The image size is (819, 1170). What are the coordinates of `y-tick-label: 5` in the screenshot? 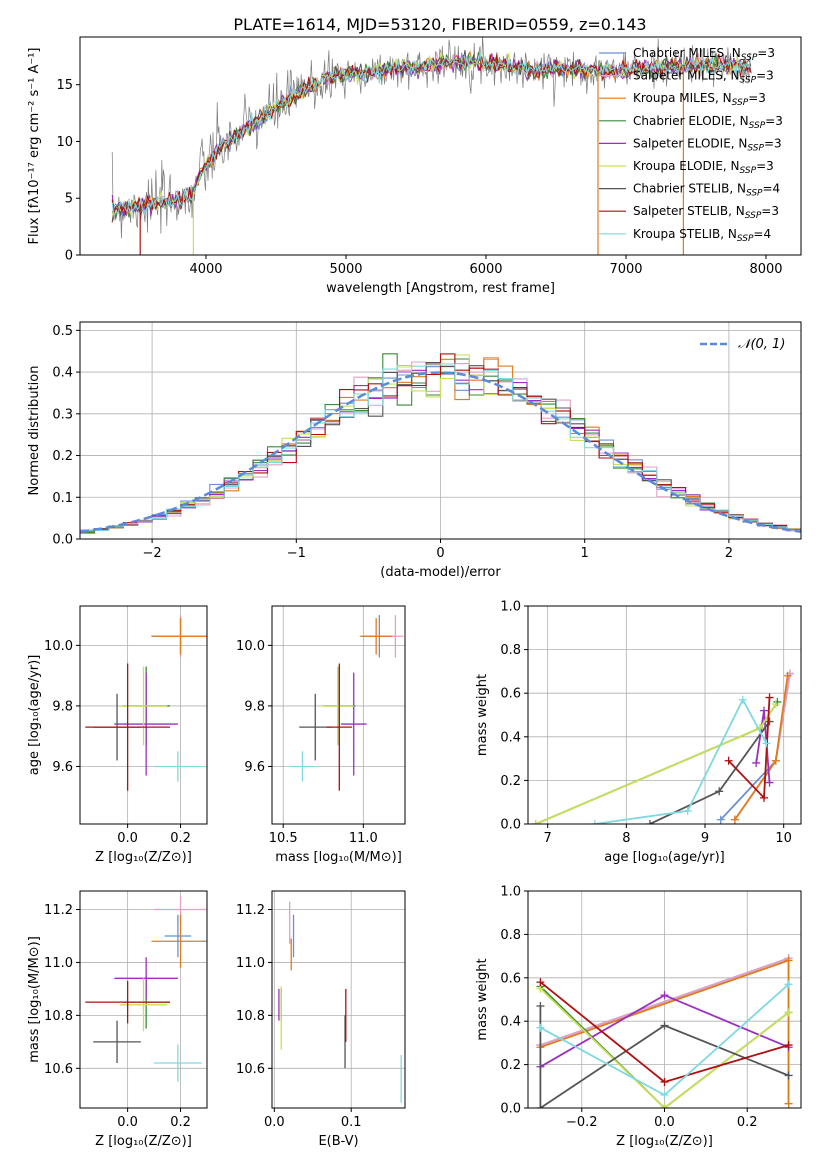 It's located at (69, 199).